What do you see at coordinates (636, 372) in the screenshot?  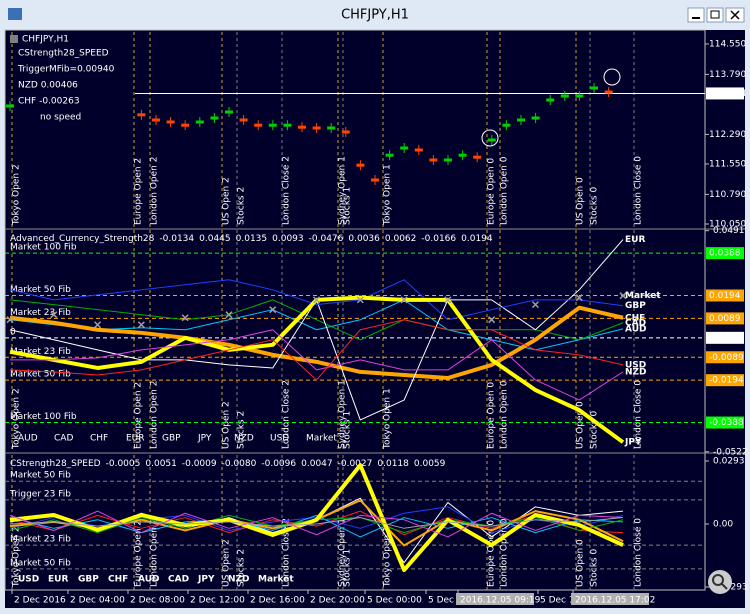 I see `currency-end-label: NZD` at bounding box center [636, 372].